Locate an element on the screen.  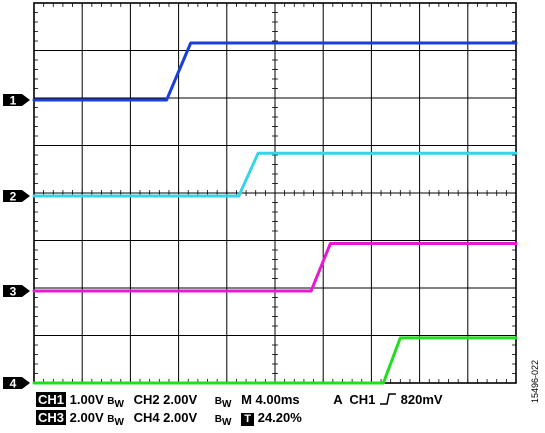
figure-id: 15496-022 is located at coordinates (535, 381).